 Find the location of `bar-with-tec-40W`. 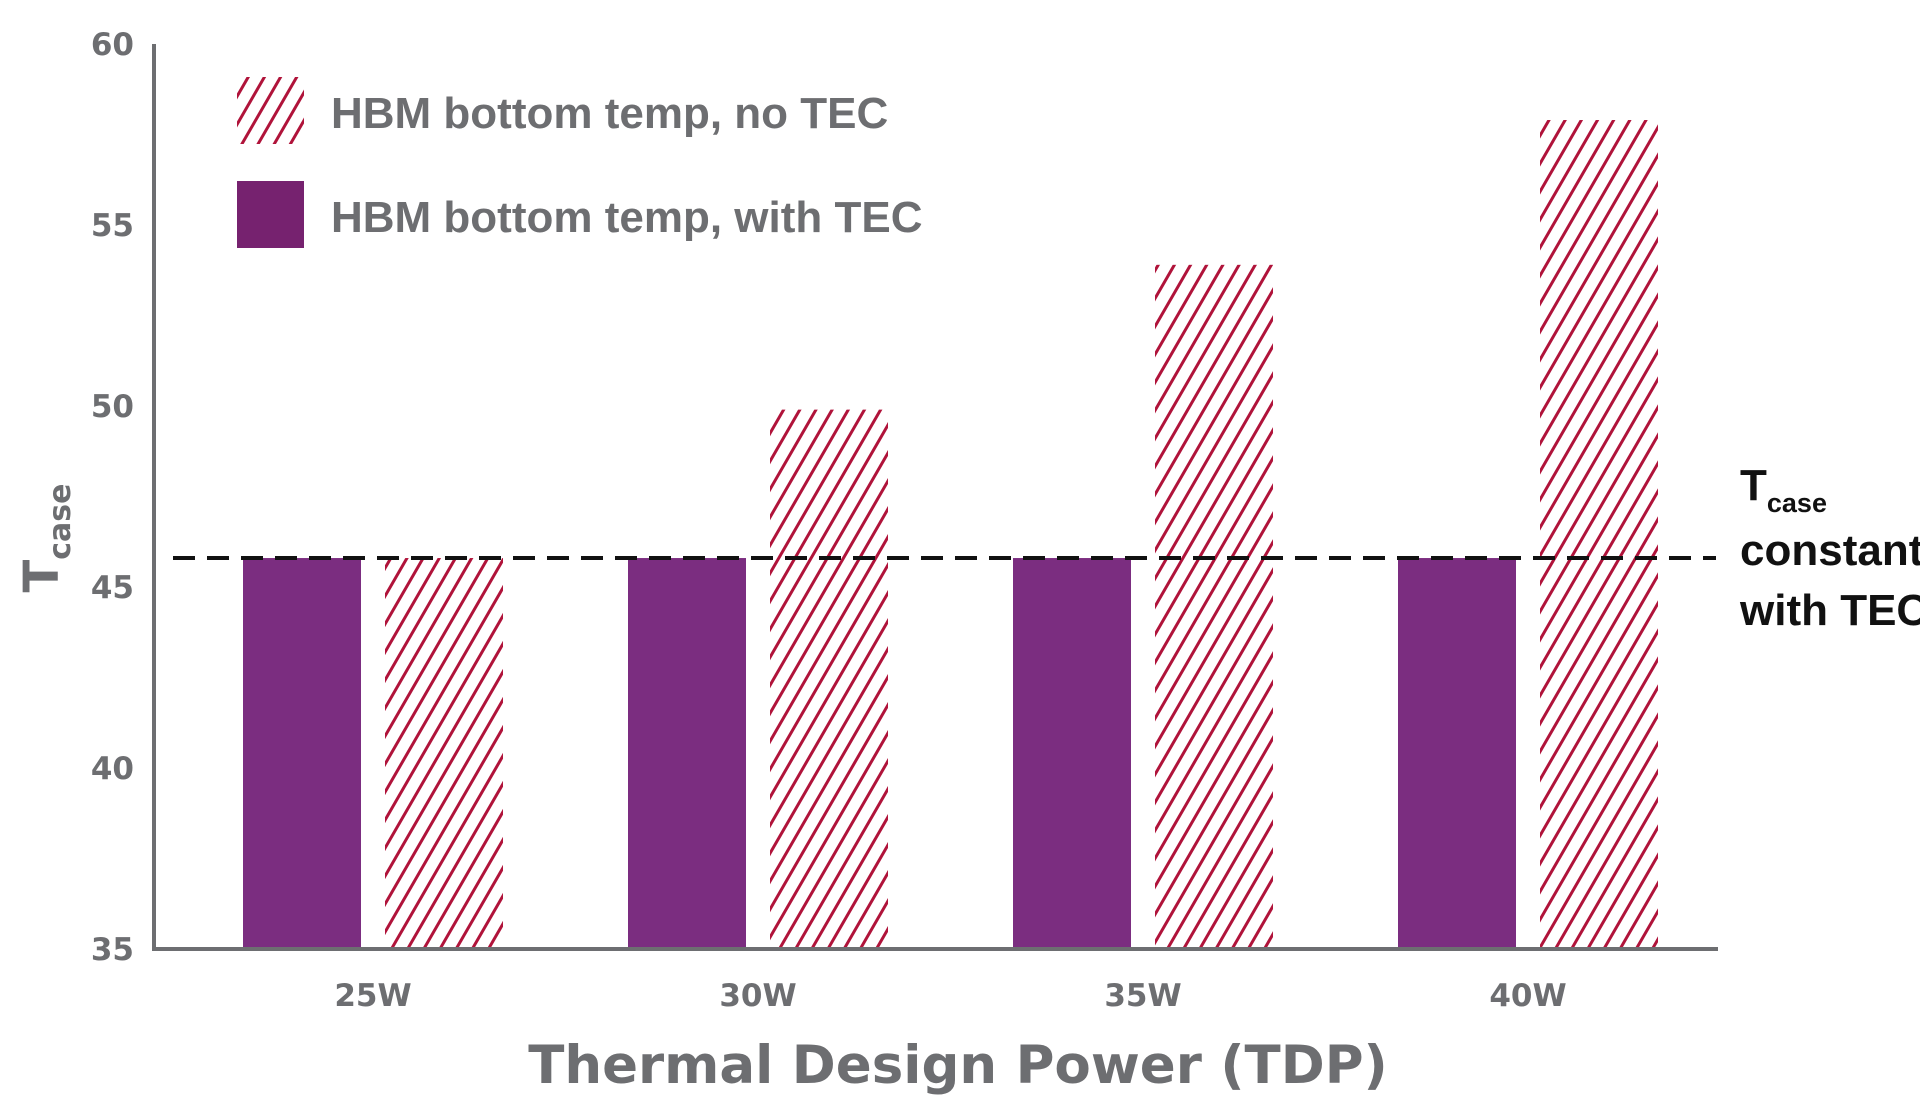

bar-with-tec-40W is located at coordinates (1457, 753).